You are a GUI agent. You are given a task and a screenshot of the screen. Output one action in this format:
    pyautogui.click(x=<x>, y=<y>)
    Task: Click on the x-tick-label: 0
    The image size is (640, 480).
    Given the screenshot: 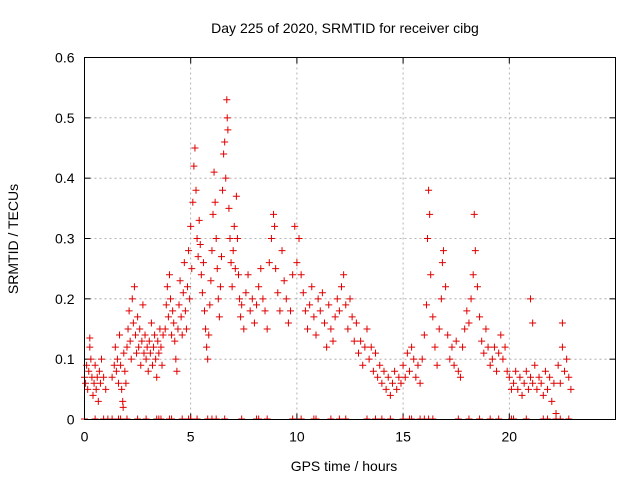 What is the action you would take?
    pyautogui.click(x=85, y=437)
    